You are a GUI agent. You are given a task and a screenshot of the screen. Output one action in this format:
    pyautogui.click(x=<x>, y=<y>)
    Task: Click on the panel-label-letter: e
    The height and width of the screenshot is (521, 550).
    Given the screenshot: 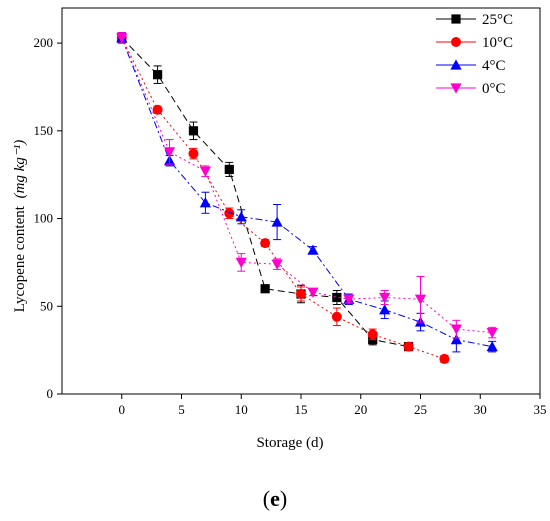 What is the action you would take?
    pyautogui.click(x=275, y=498)
    